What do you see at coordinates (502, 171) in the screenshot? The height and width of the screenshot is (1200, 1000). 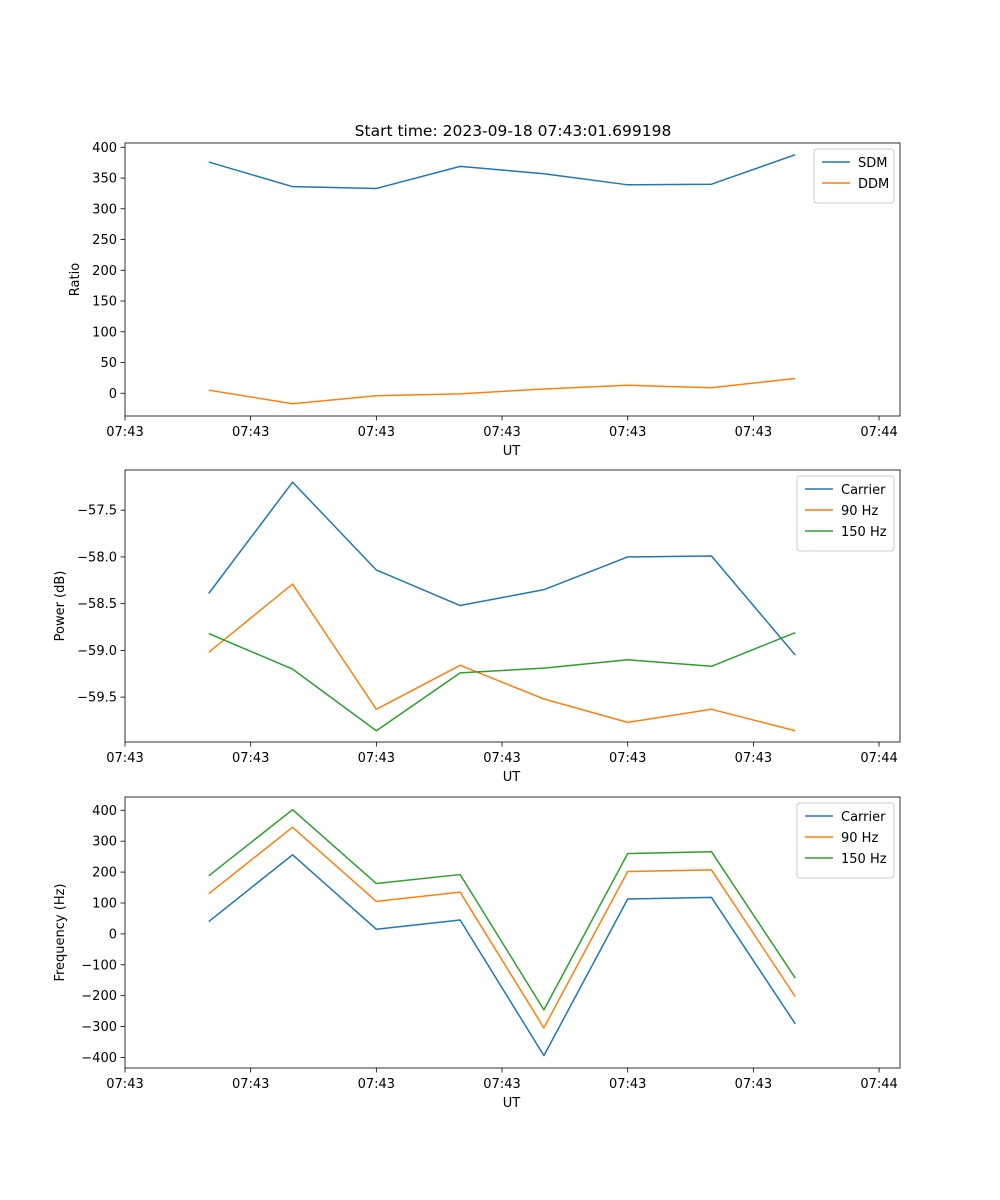 I see `ratio-series-sdm` at bounding box center [502, 171].